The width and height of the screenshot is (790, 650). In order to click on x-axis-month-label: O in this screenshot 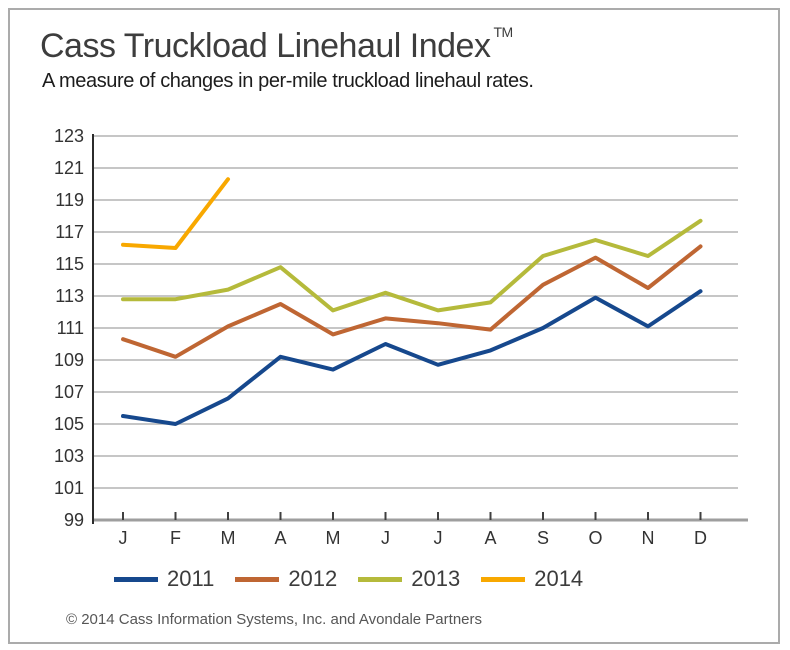, I will do `click(595, 538)`.